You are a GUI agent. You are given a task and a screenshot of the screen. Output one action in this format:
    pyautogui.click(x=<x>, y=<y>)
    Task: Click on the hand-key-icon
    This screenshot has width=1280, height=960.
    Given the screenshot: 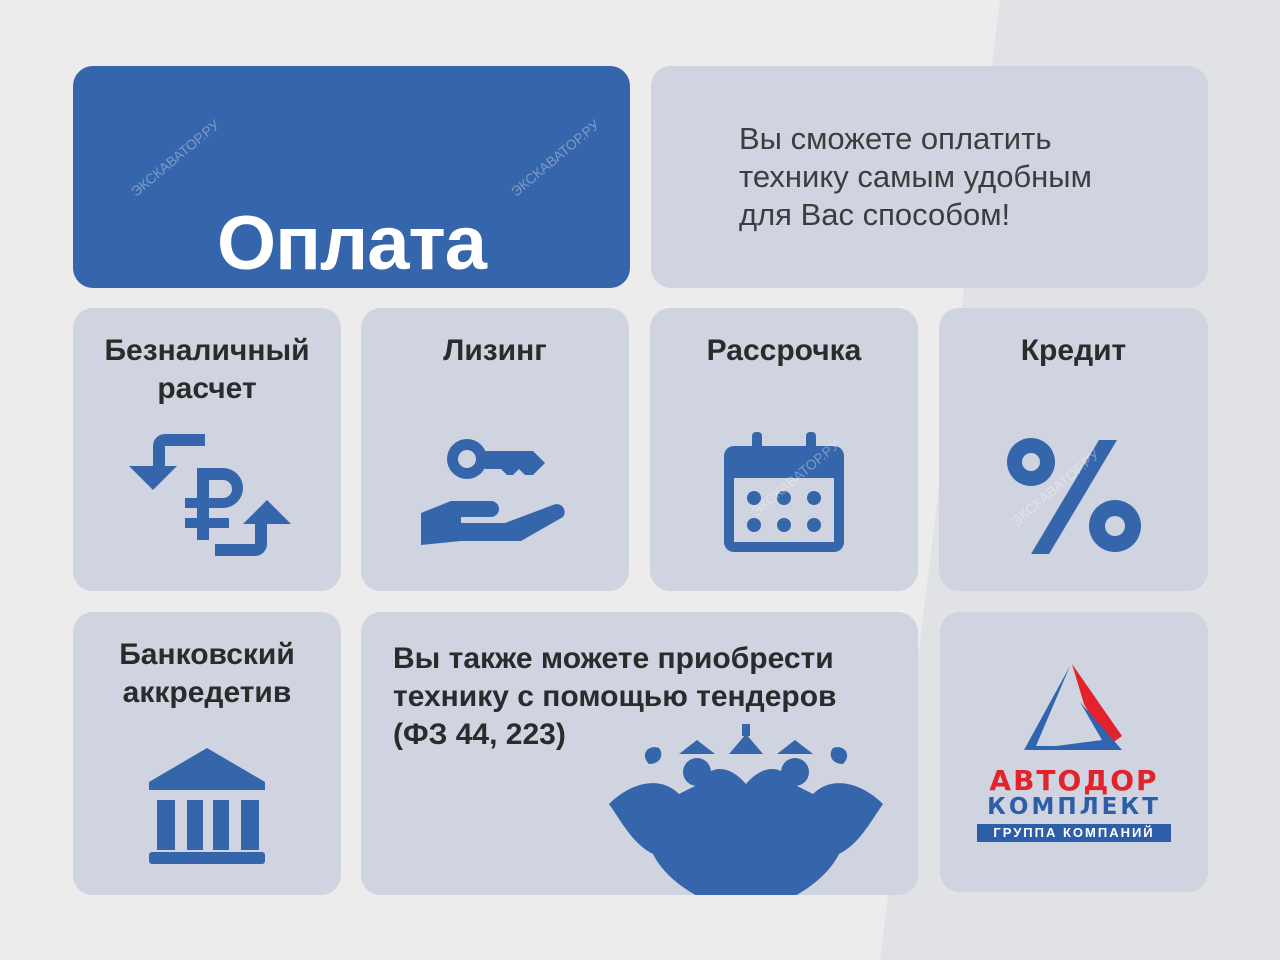 What is the action you would take?
    pyautogui.click(x=493, y=492)
    